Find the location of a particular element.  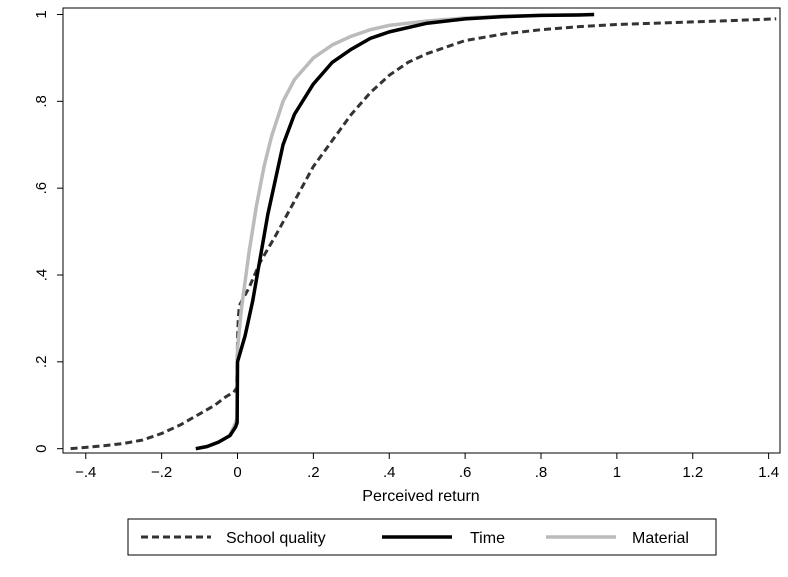

legend-label-time: Time is located at coordinates (487, 538).